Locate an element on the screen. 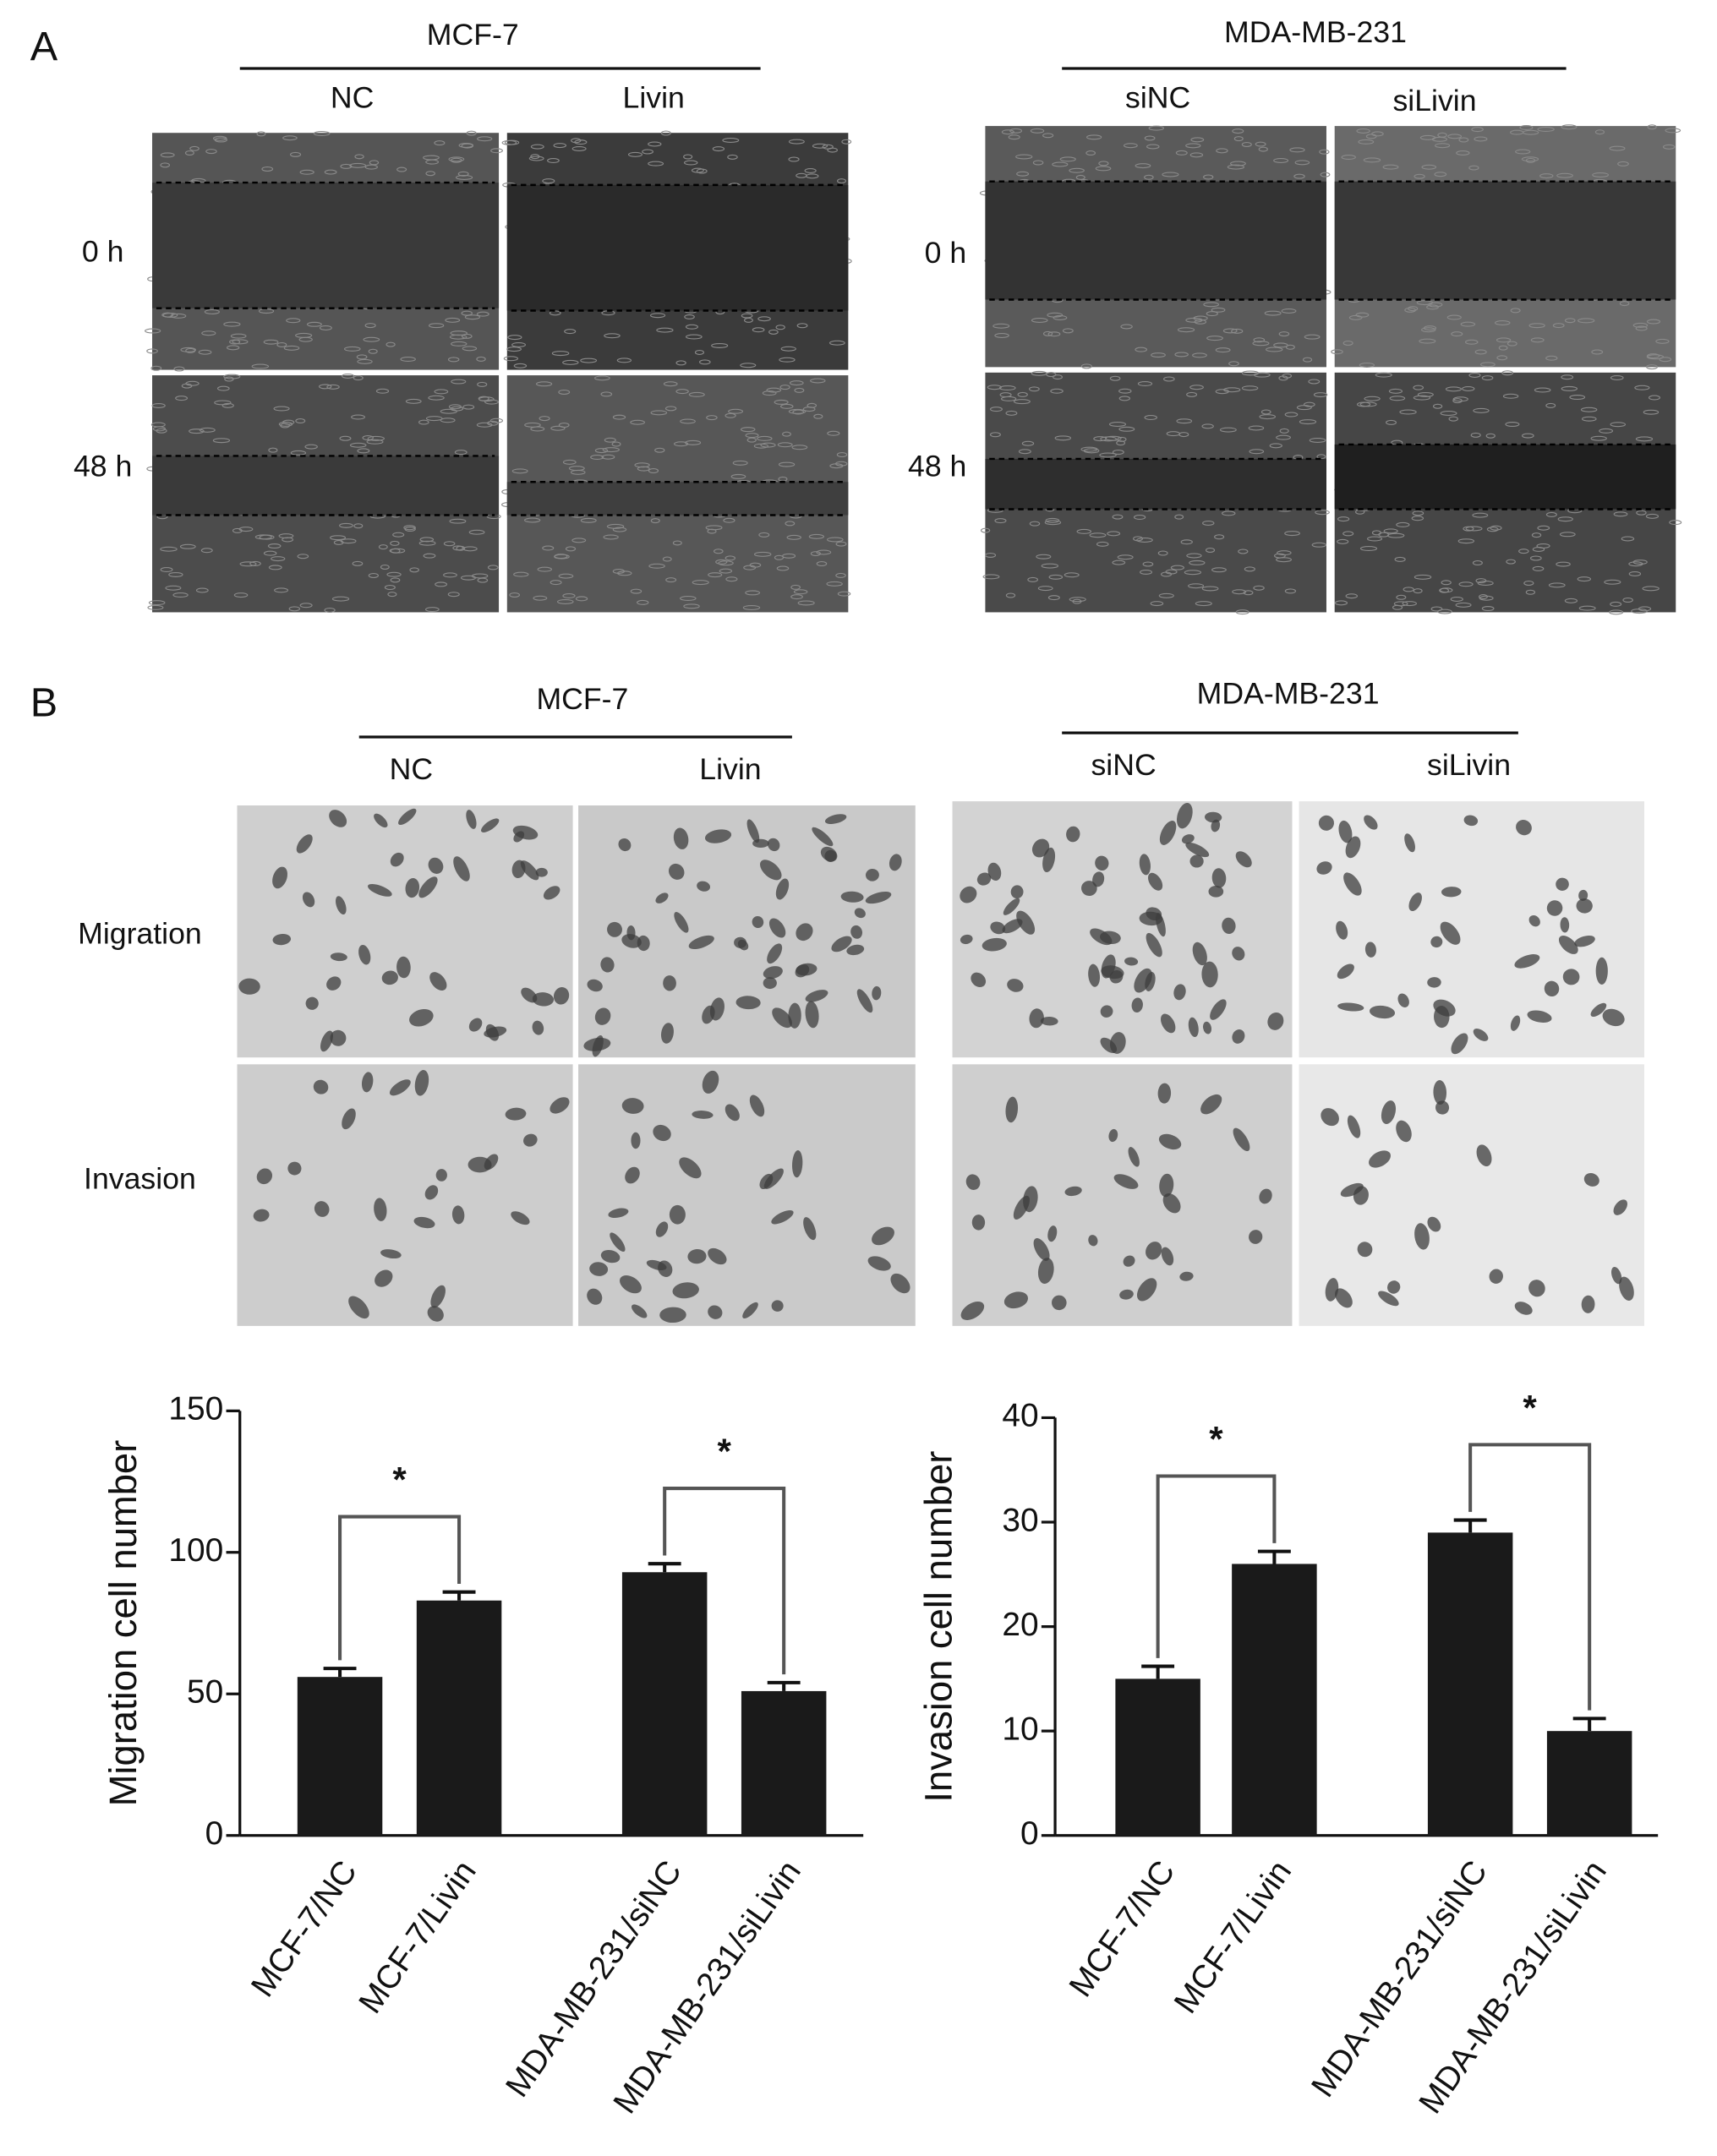  significance-label: * is located at coordinates (1530, 1407).